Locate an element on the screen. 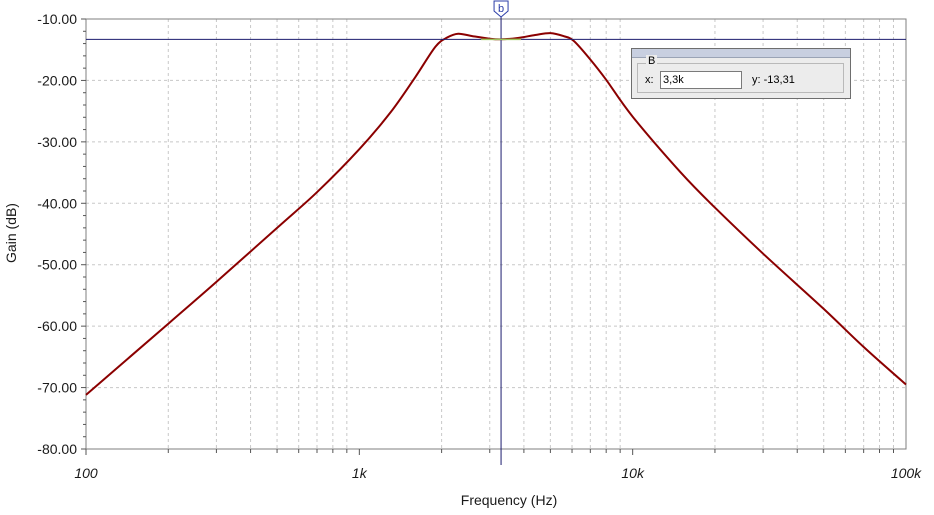 The height and width of the screenshot is (515, 934). cursor-x-label: x: is located at coordinates (649, 80).